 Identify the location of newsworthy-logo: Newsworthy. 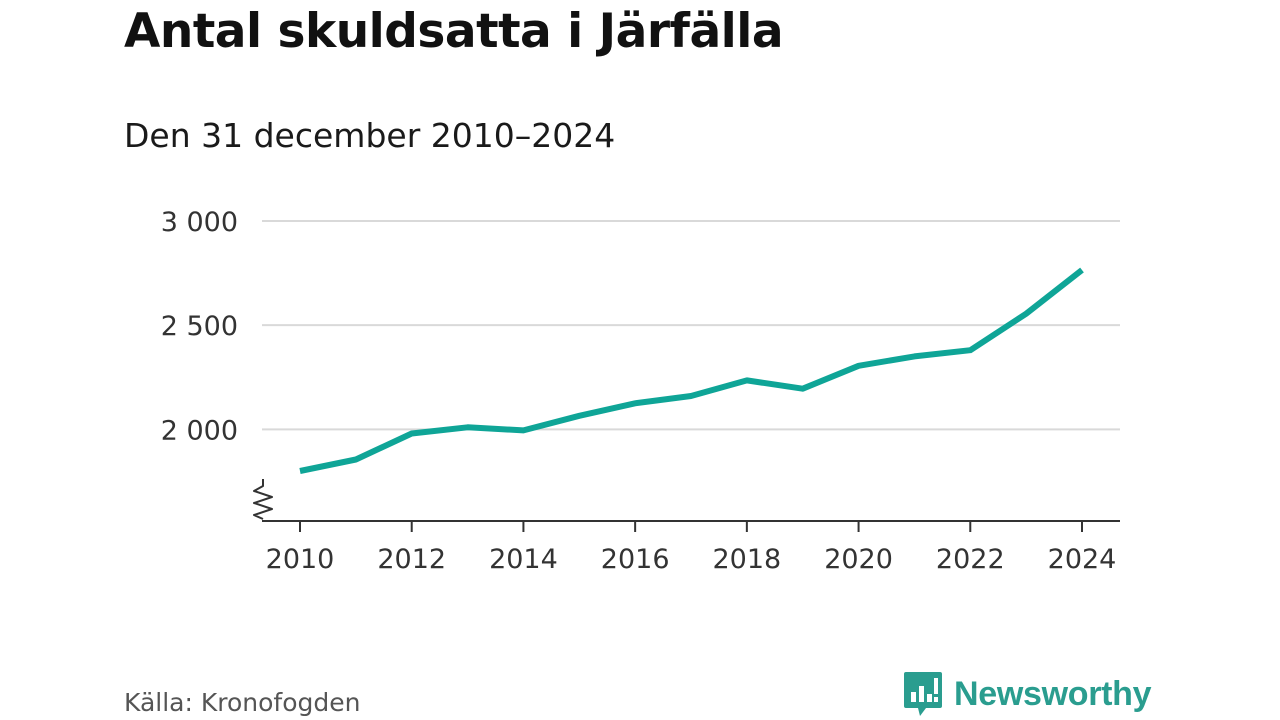
(1027, 694).